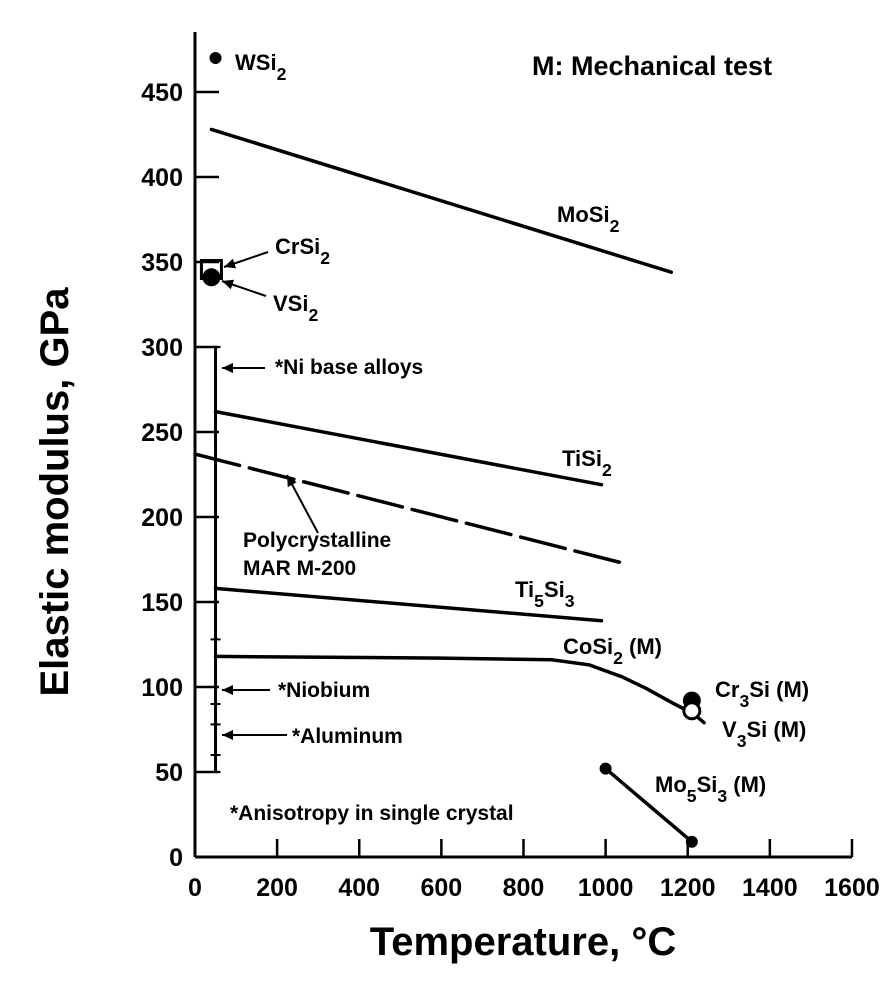  Describe the element at coordinates (652, 66) in the screenshot. I see `header-note: M: Mechanical test` at that location.